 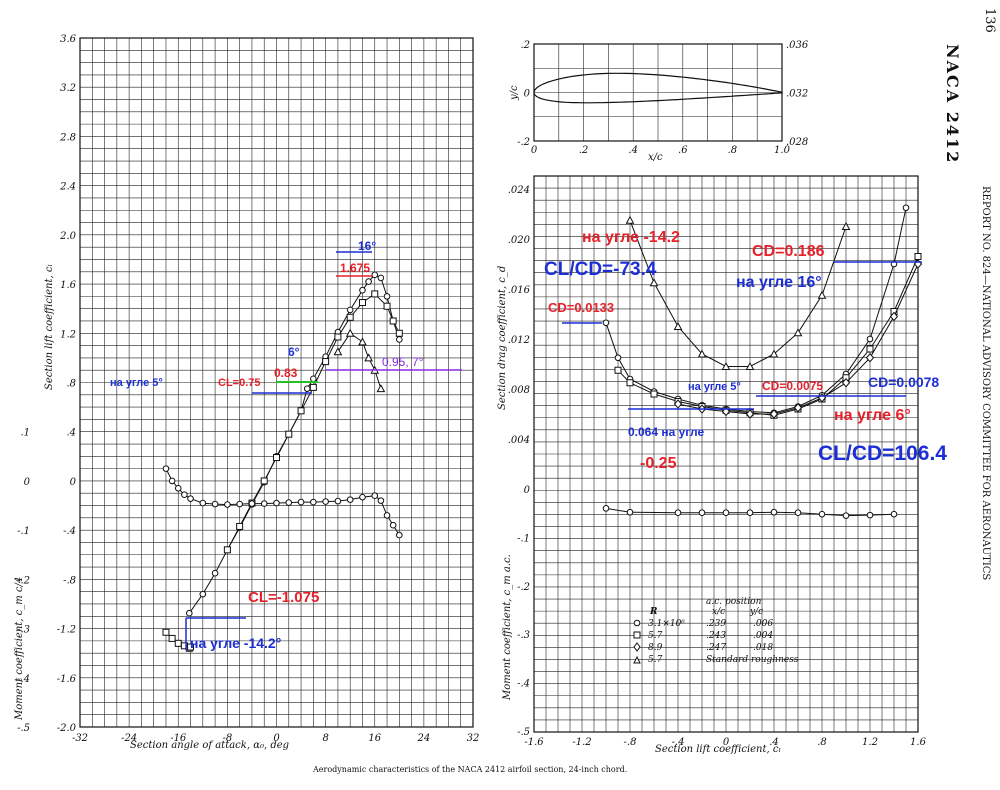 What do you see at coordinates (716, 636) in the screenshot?
I see `legend-xc: .243` at bounding box center [716, 636].